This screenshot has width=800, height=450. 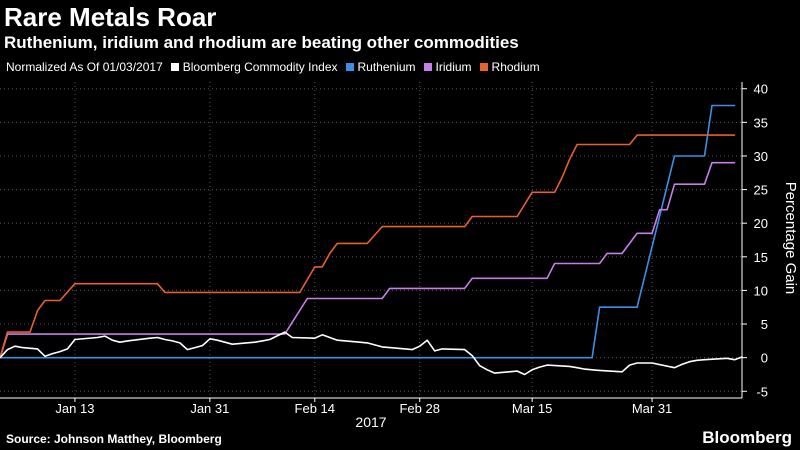 I want to click on legend-label-rhodium: Rhodium, so click(x=515, y=67).